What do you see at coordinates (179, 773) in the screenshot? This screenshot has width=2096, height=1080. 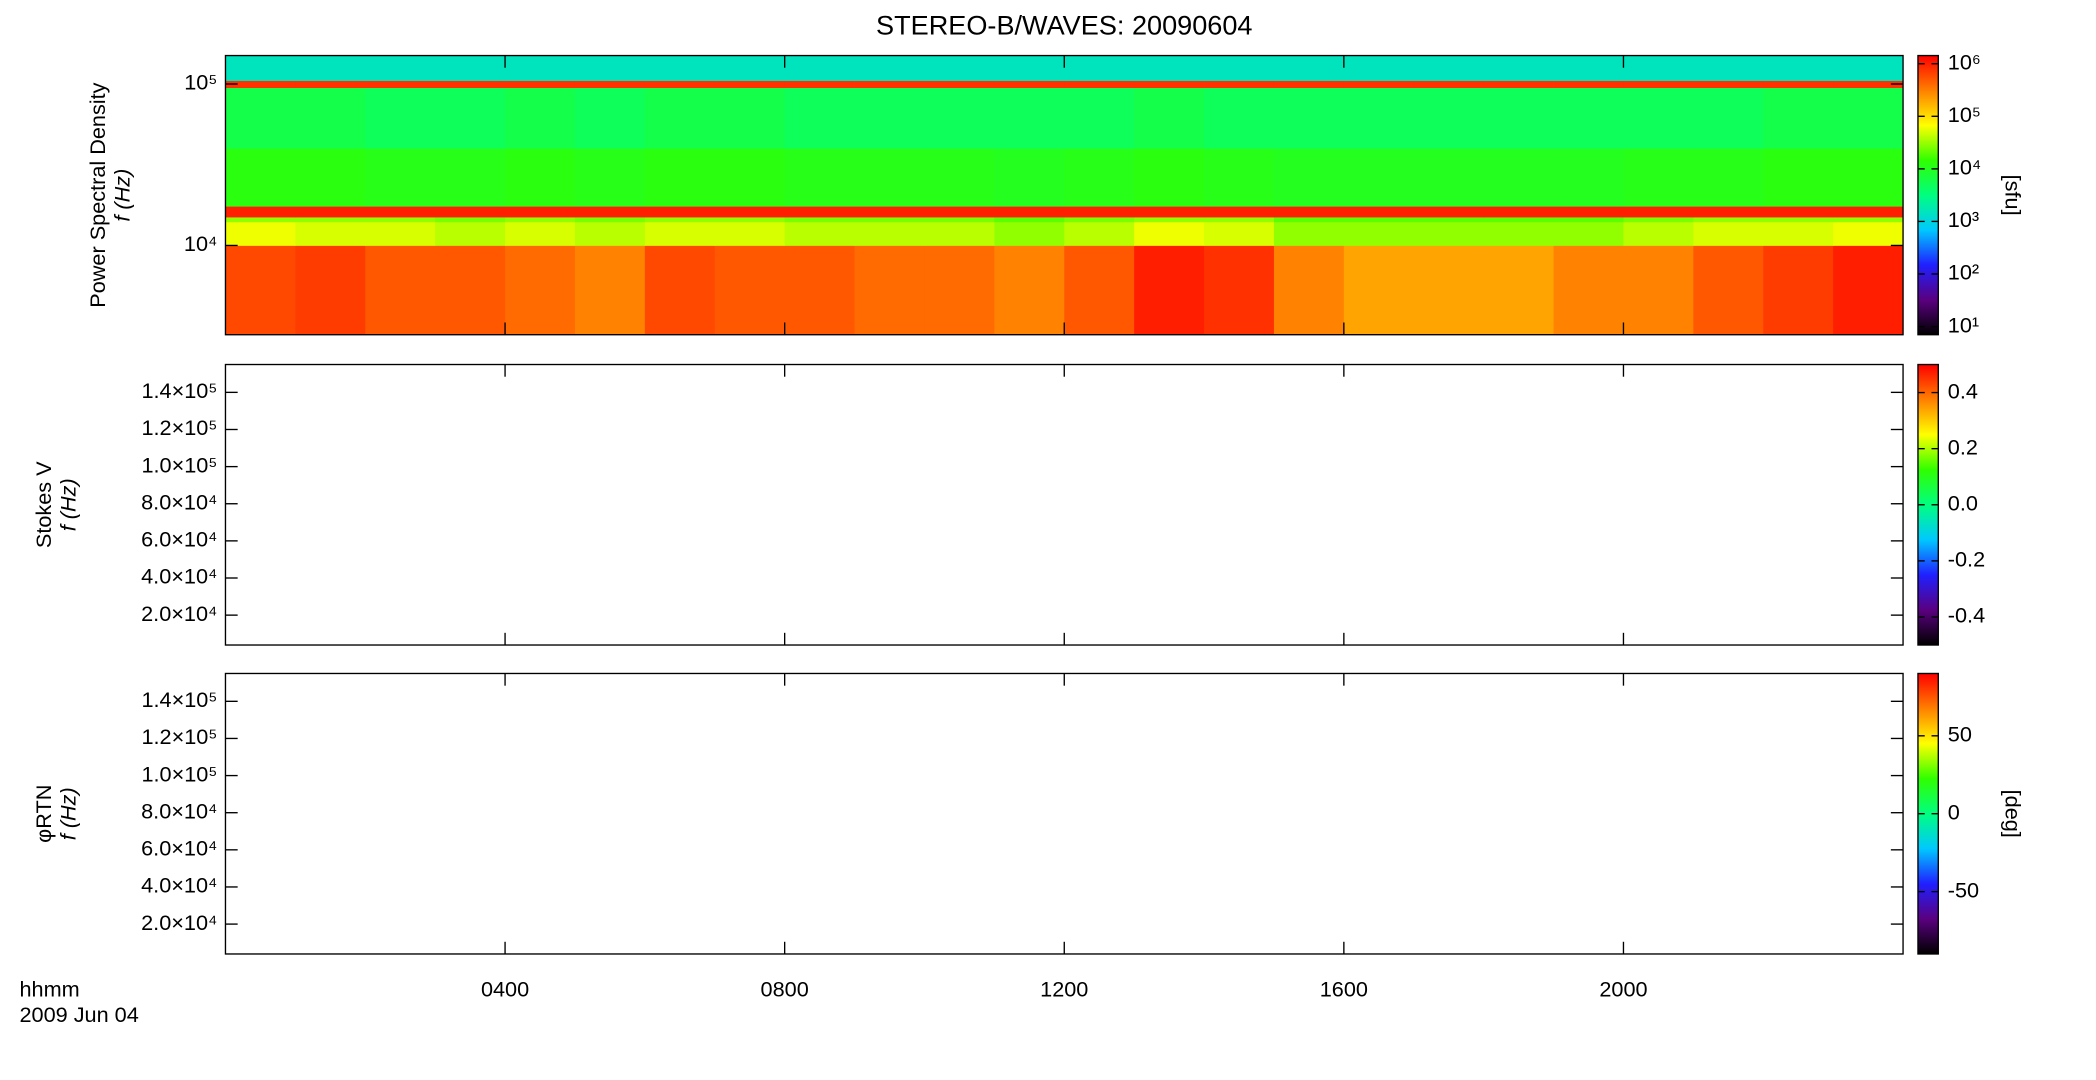 I see `y-tick-label: 1.0×10⁵` at bounding box center [179, 773].